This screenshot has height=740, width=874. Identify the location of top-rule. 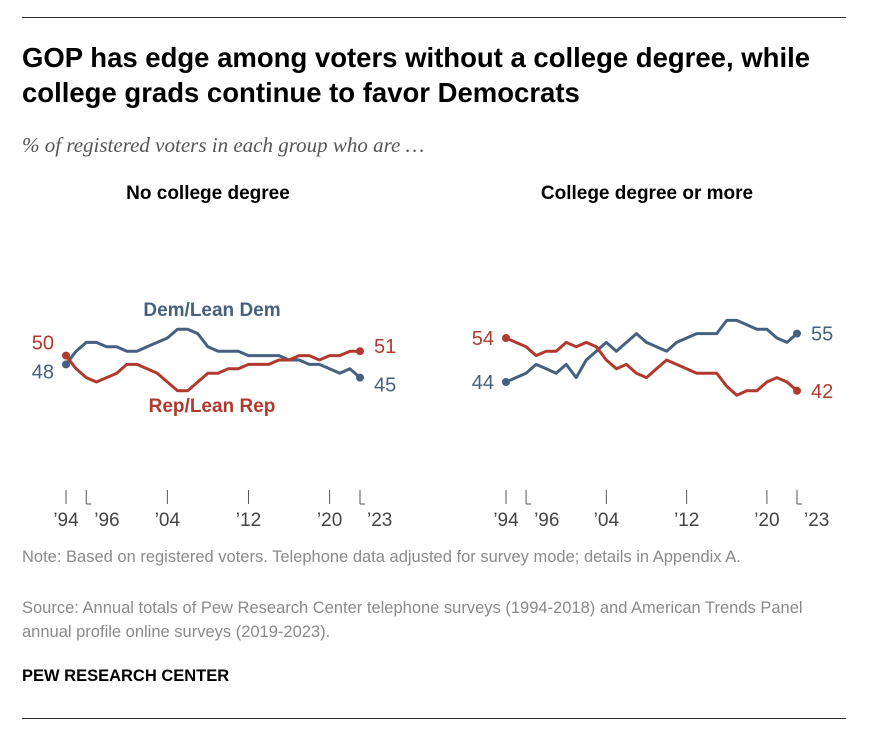
(434, 17).